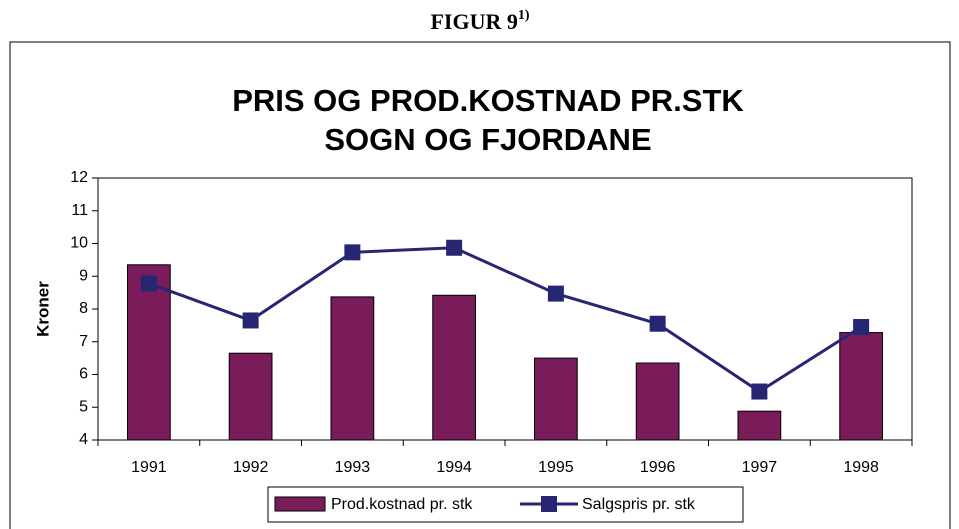 The width and height of the screenshot is (959, 529). Describe the element at coordinates (639, 504) in the screenshot. I see `legend-label: Salgspris pr. stk` at that location.